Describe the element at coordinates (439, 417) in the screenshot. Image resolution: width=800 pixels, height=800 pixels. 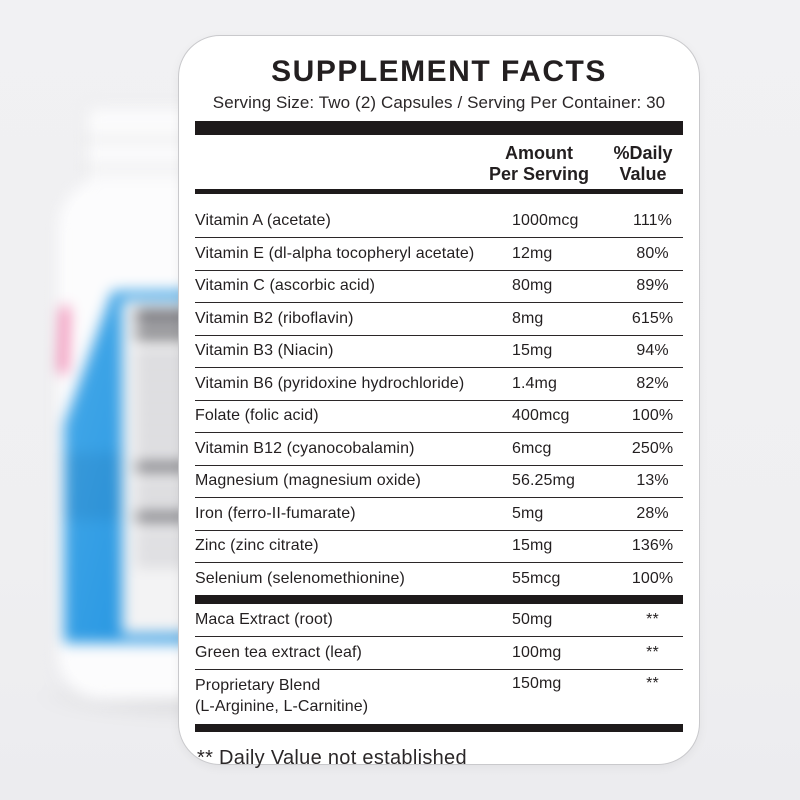
I see `nutrient-row: Folate (folic acid) 400mcg 100%` at that location.